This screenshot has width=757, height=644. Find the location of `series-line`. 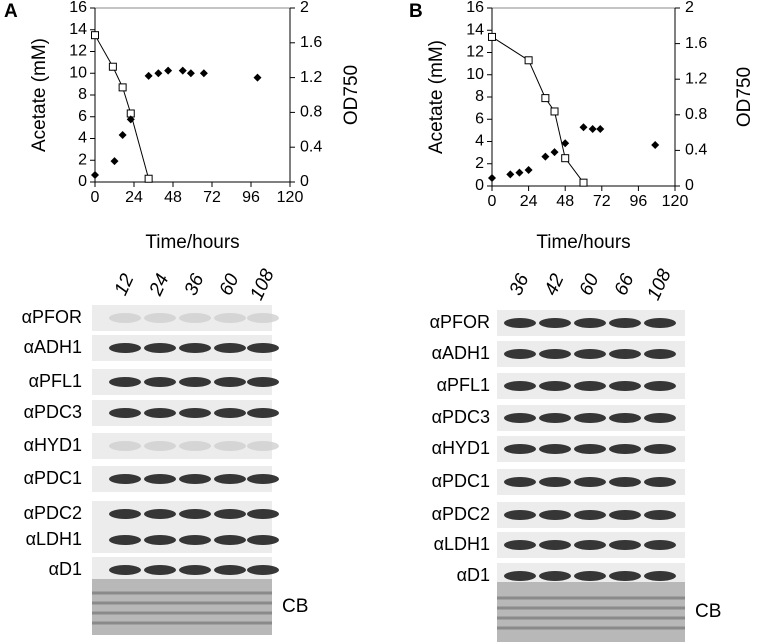

series-line is located at coordinates (537, 109).